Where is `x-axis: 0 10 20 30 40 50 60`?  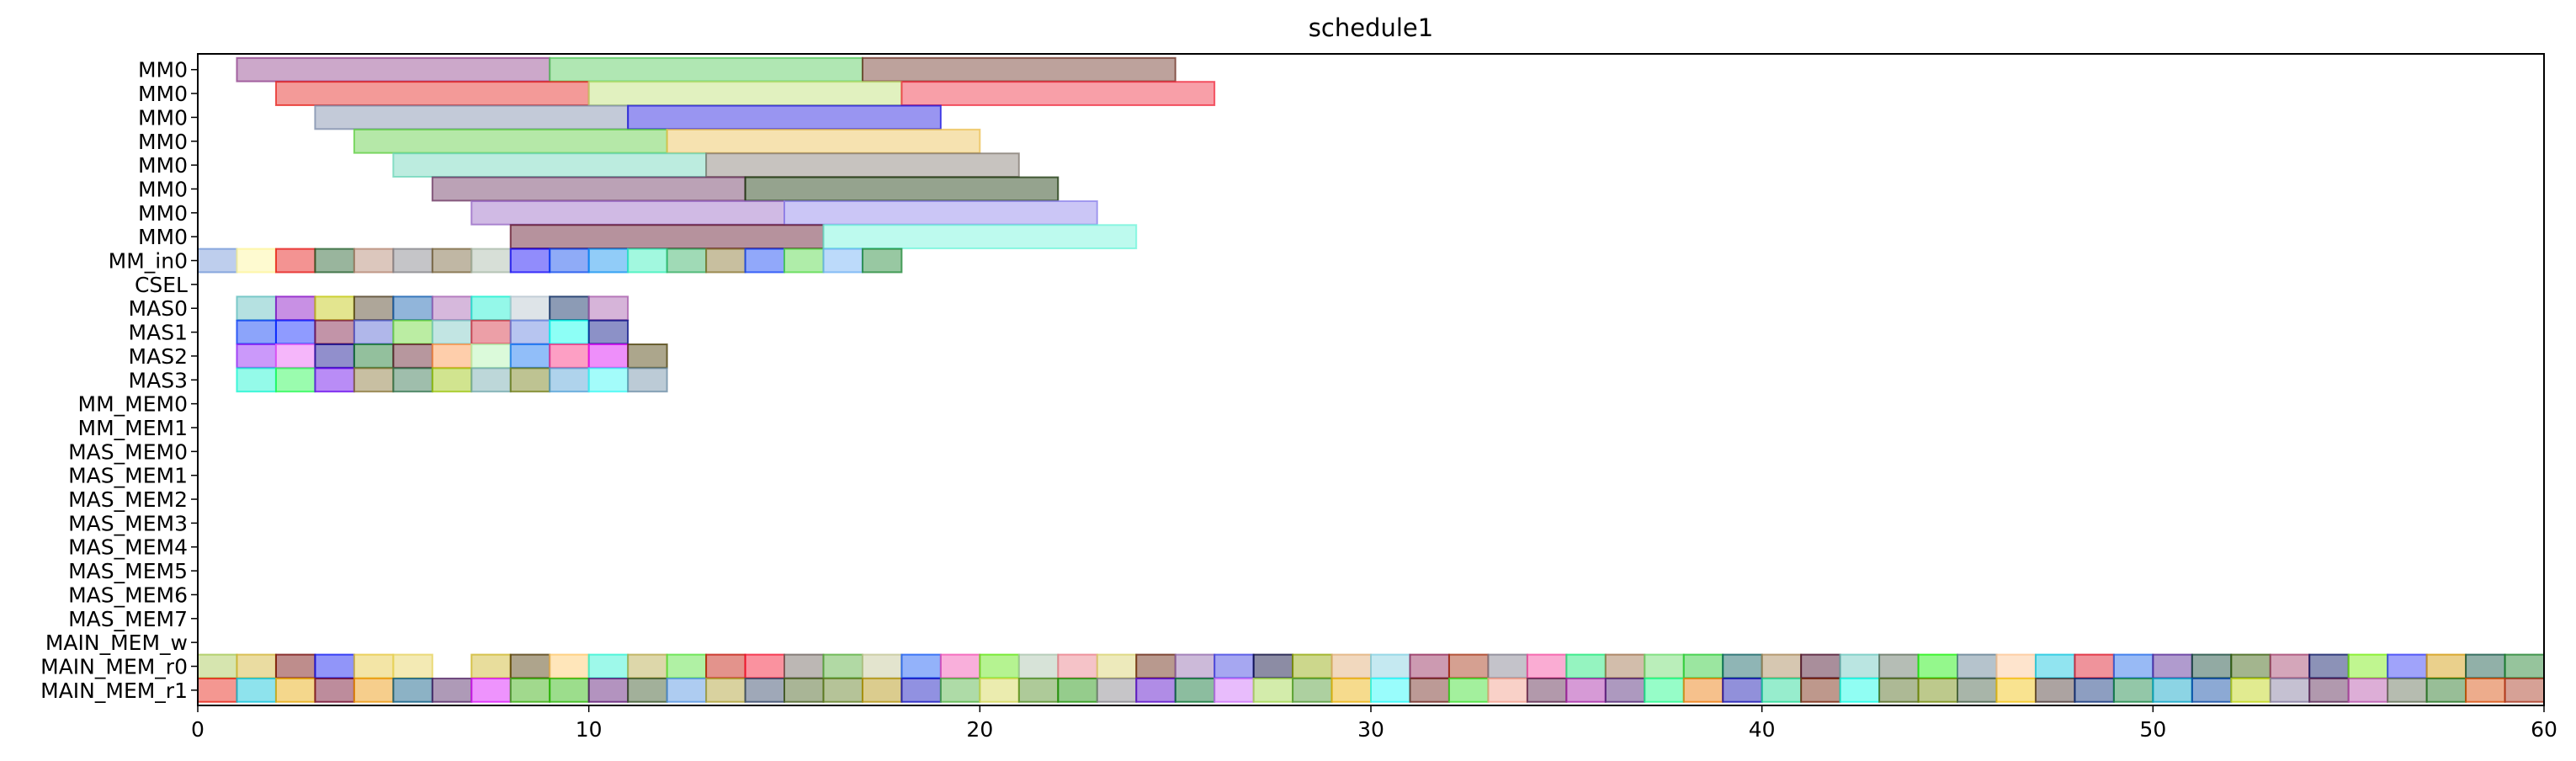
x-axis: 0 10 20 30 40 50 60 is located at coordinates (1374, 723).